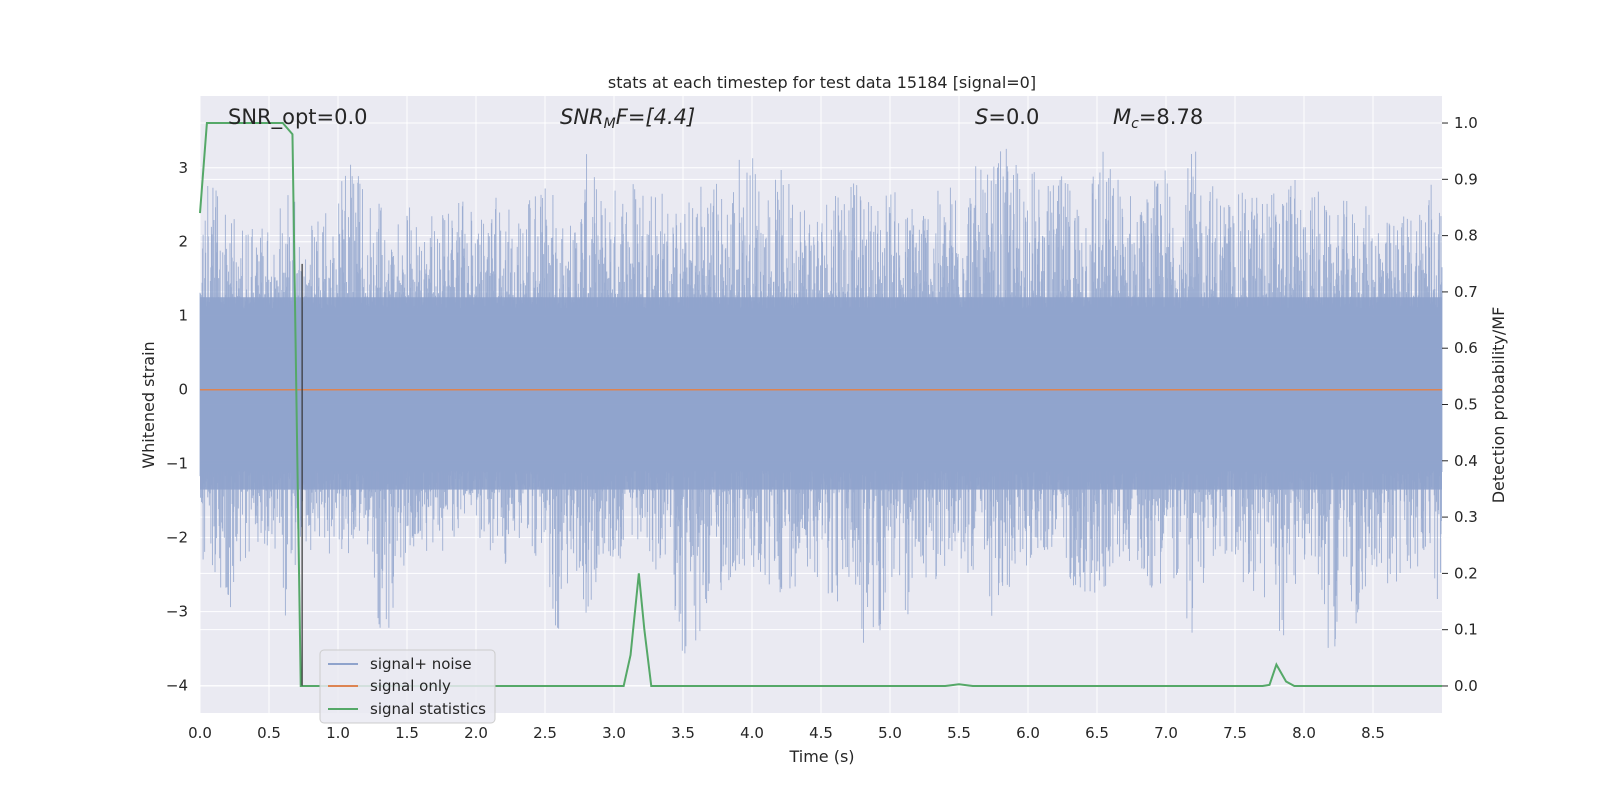 The image size is (1600, 800). Describe the element at coordinates (1466, 461) in the screenshot. I see `y2-tick-label: 0.4` at that location.